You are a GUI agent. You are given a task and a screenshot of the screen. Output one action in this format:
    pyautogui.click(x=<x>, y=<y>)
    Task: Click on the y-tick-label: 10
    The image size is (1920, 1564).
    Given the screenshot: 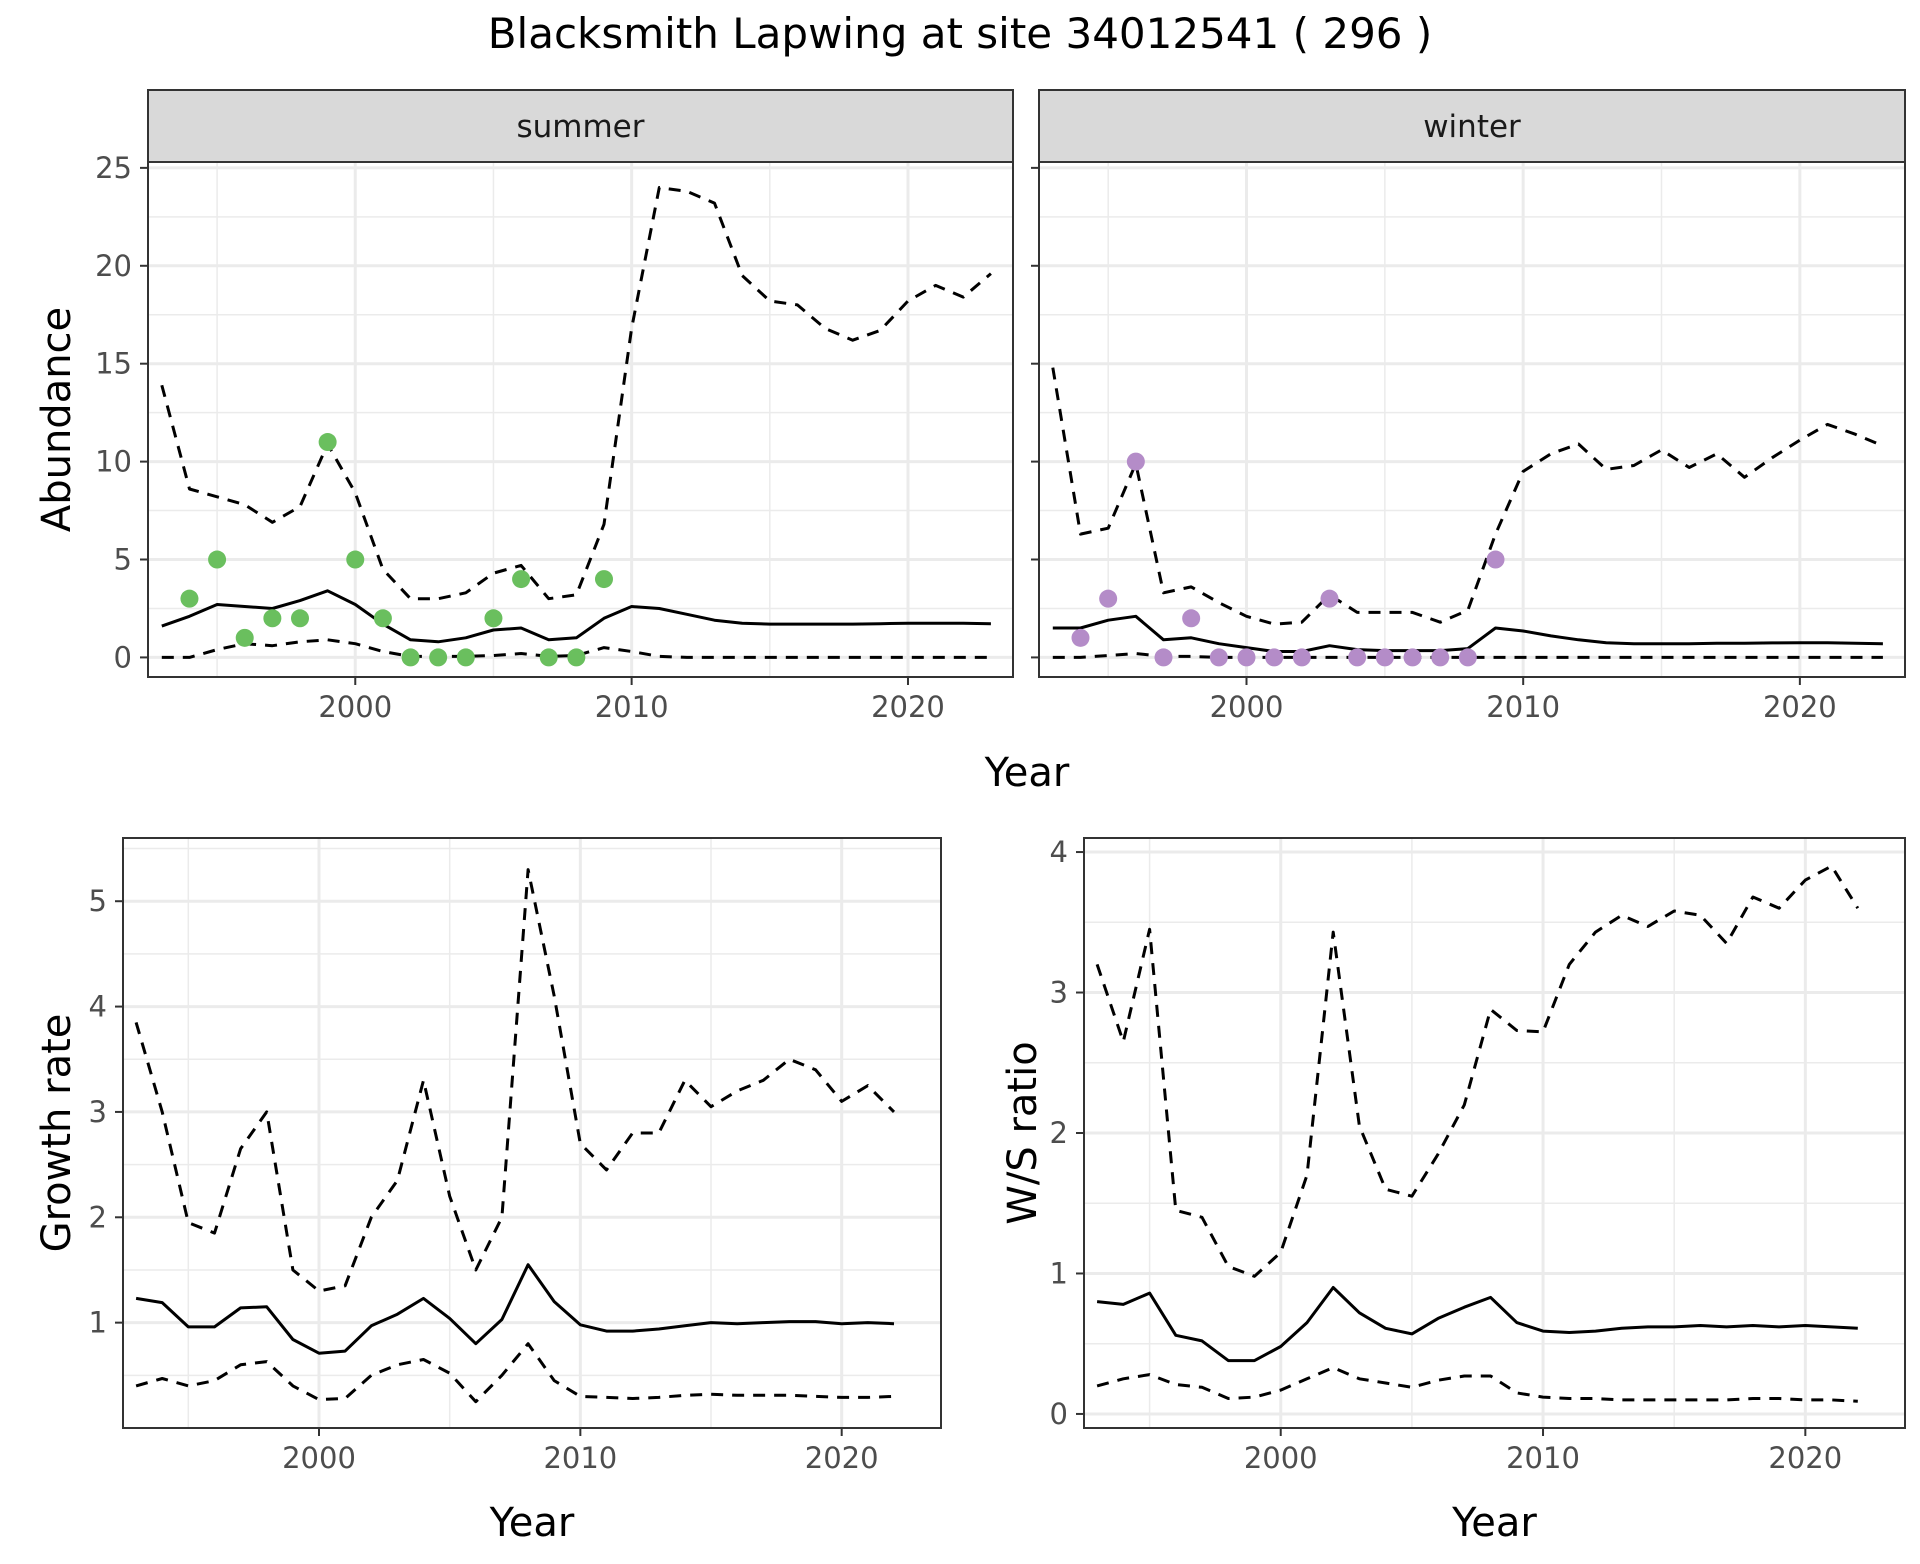 What is the action you would take?
    pyautogui.click(x=113, y=462)
    